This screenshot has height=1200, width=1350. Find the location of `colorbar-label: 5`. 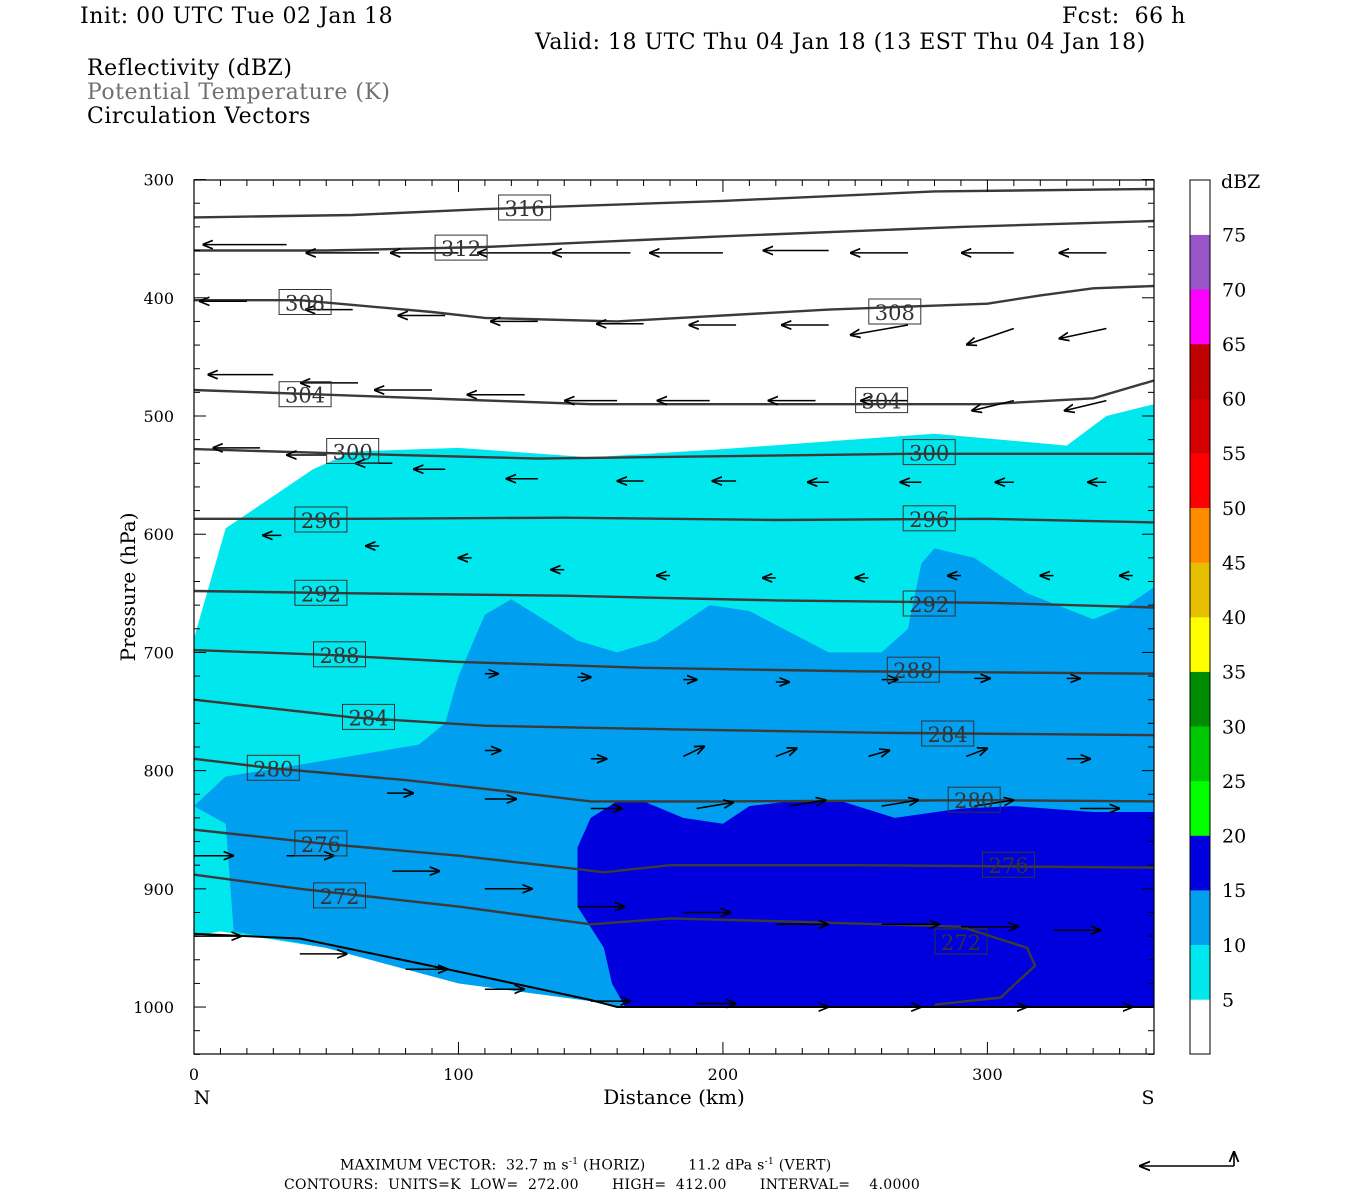

colorbar-label: 5 is located at coordinates (1228, 1000).